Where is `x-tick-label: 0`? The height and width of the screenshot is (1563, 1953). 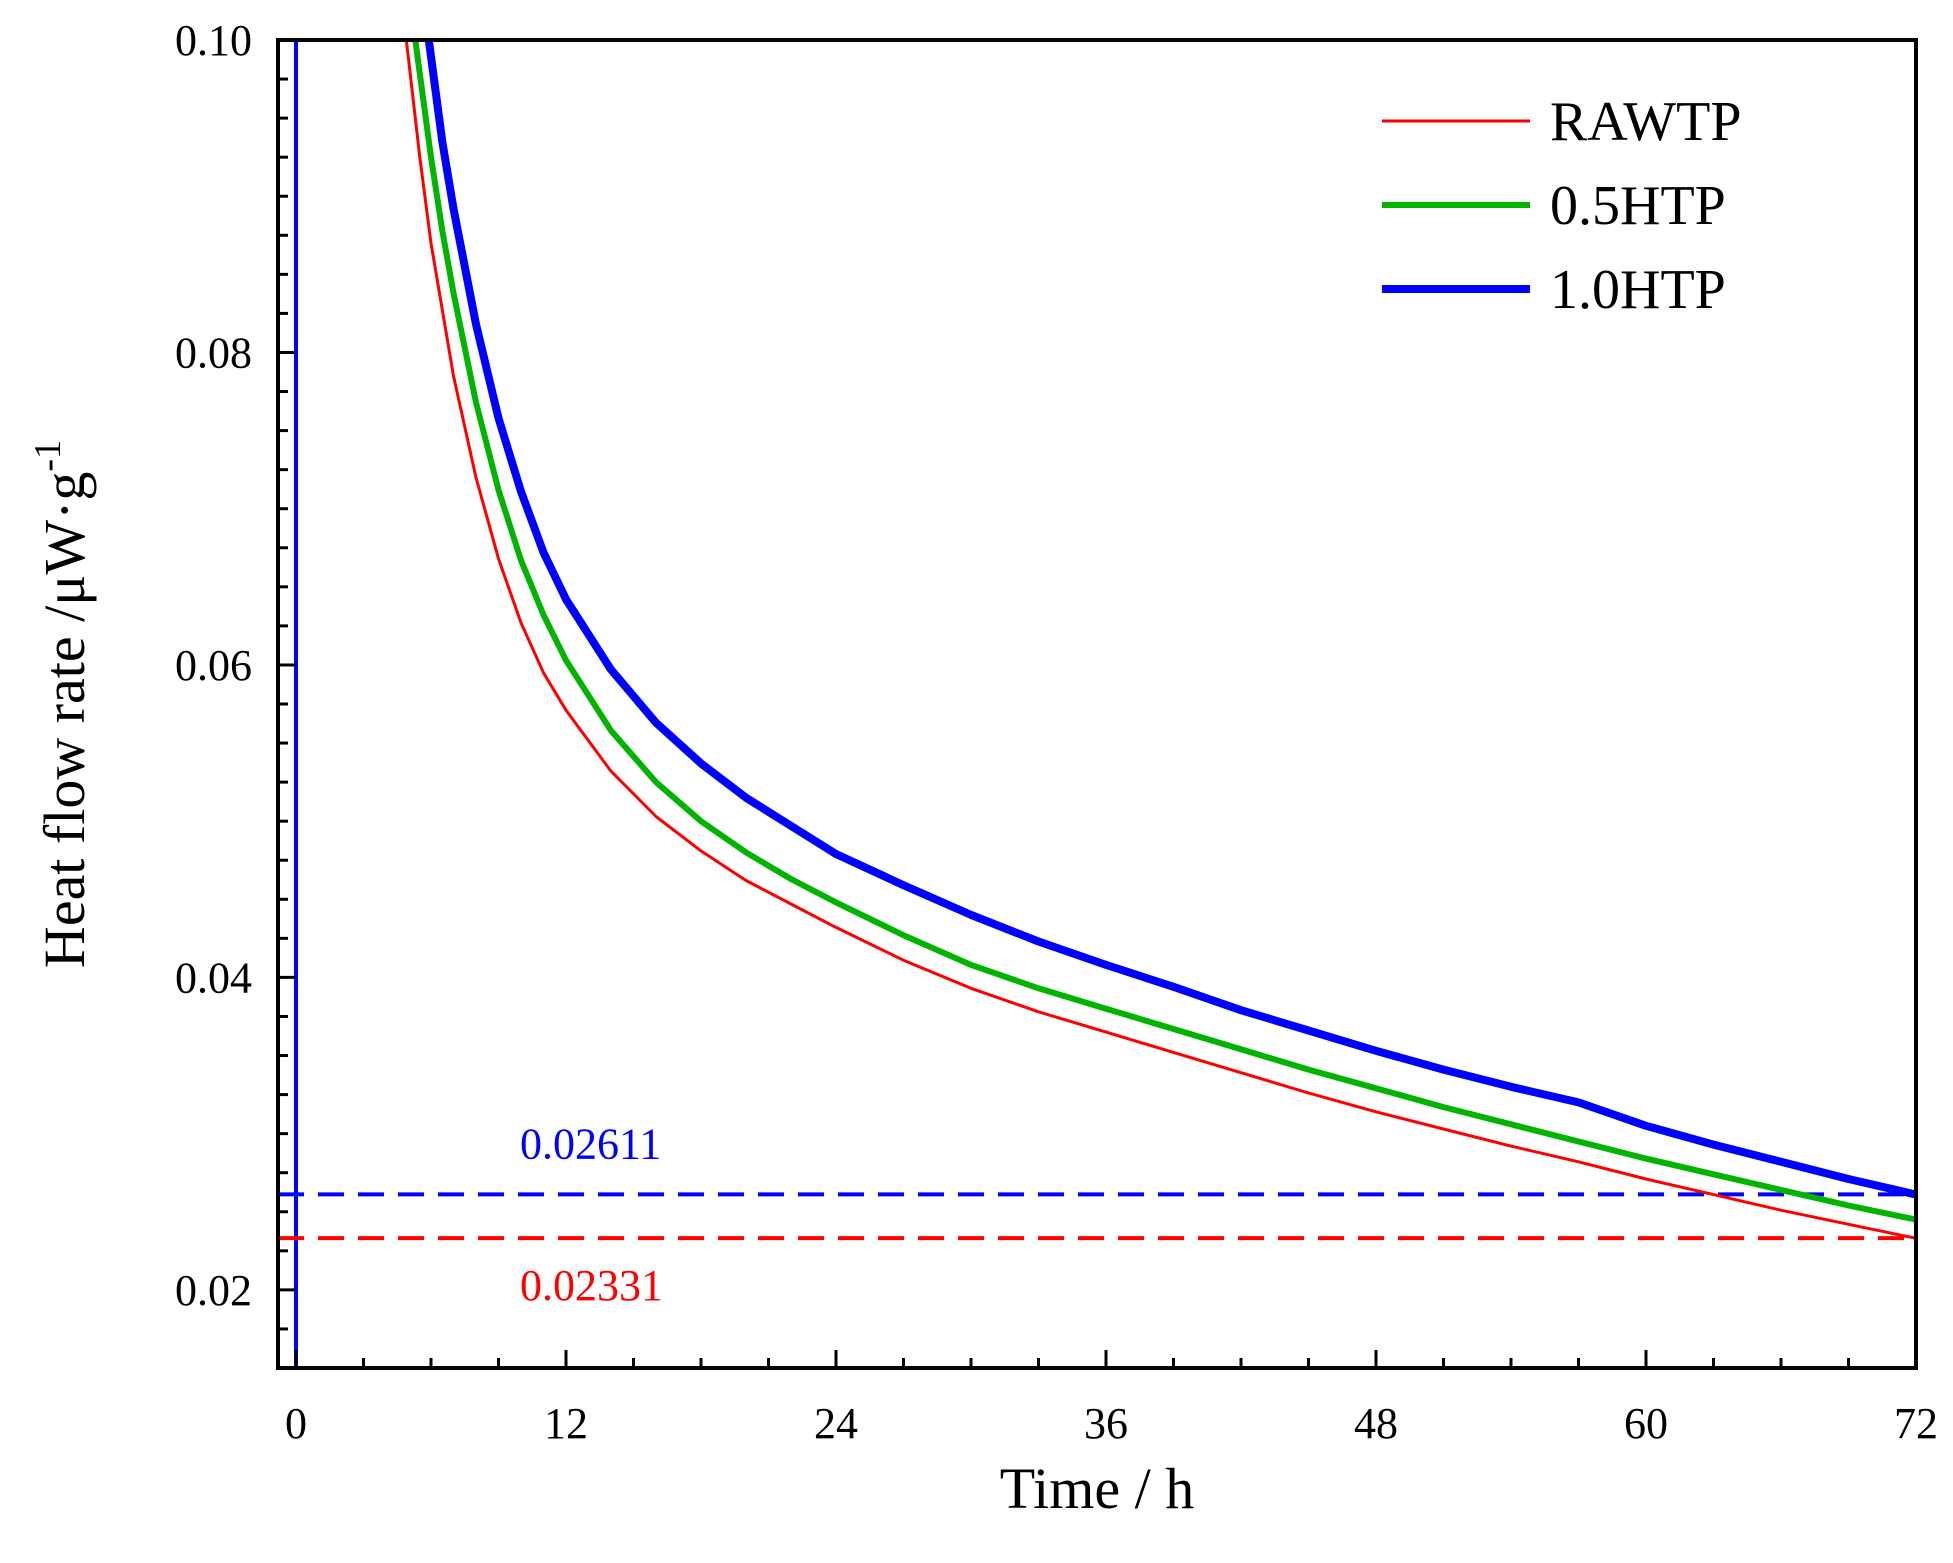 x-tick-label: 0 is located at coordinates (296, 1423).